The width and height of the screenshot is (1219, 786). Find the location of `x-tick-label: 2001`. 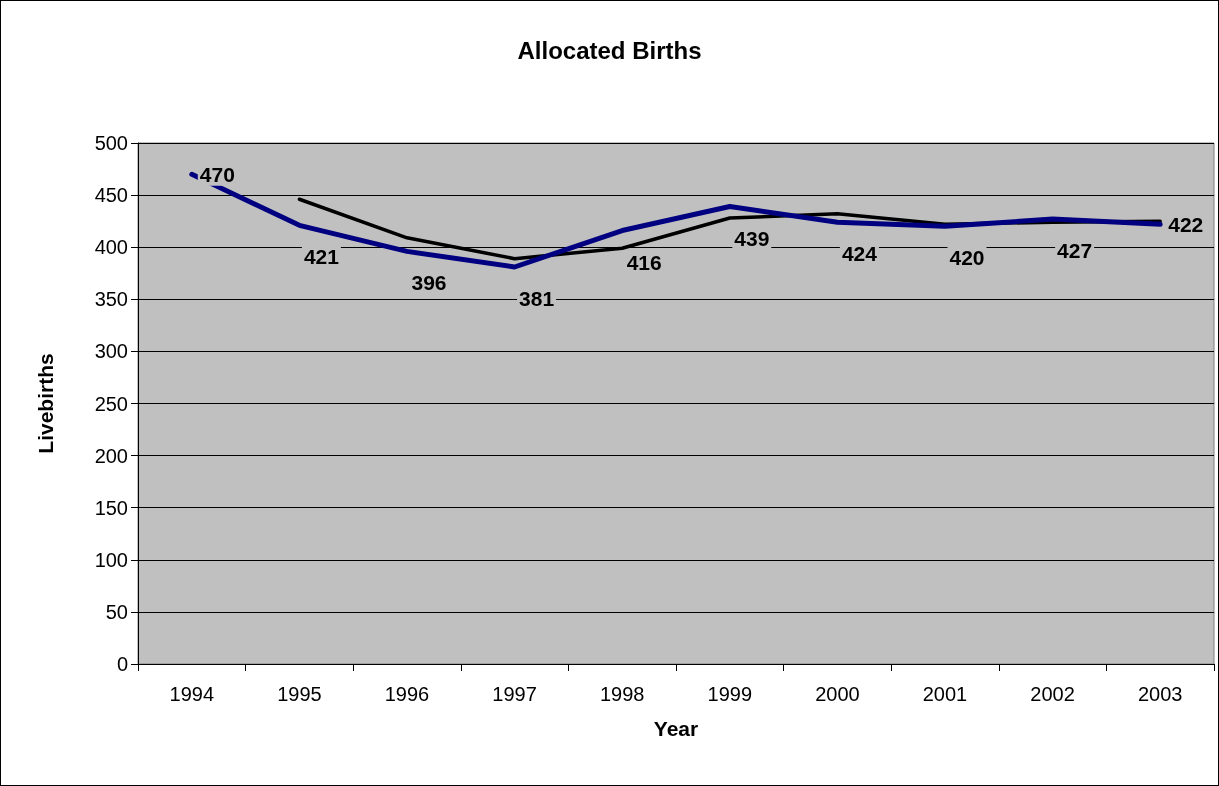

x-tick-label: 2001 is located at coordinates (945, 694).